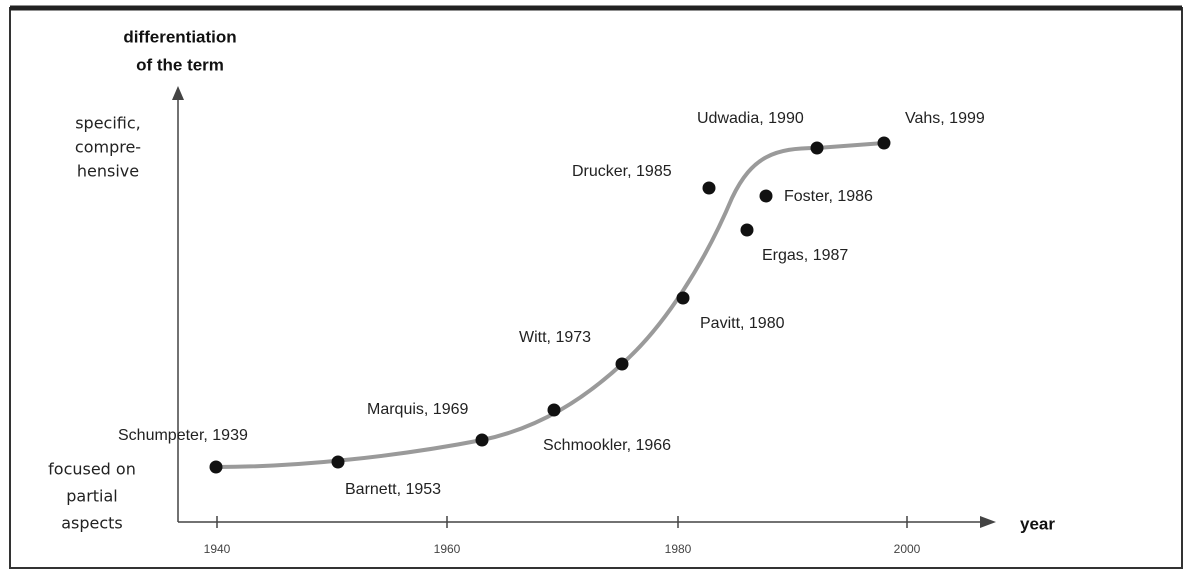 Image resolution: width=1190 pixels, height=575 pixels. I want to click on point-label: Witt, 1973, so click(555, 337).